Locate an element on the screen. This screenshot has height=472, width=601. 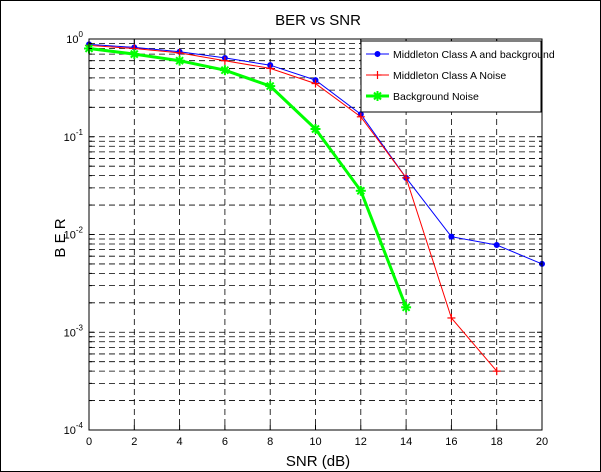
legend-label: Middleton Class A and background is located at coordinates (474, 55).